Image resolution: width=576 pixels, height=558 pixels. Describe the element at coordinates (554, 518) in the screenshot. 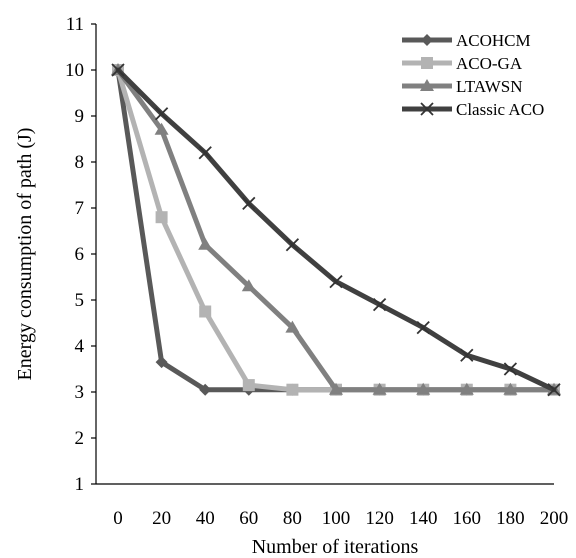

I see `x-tick-label: 200` at that location.